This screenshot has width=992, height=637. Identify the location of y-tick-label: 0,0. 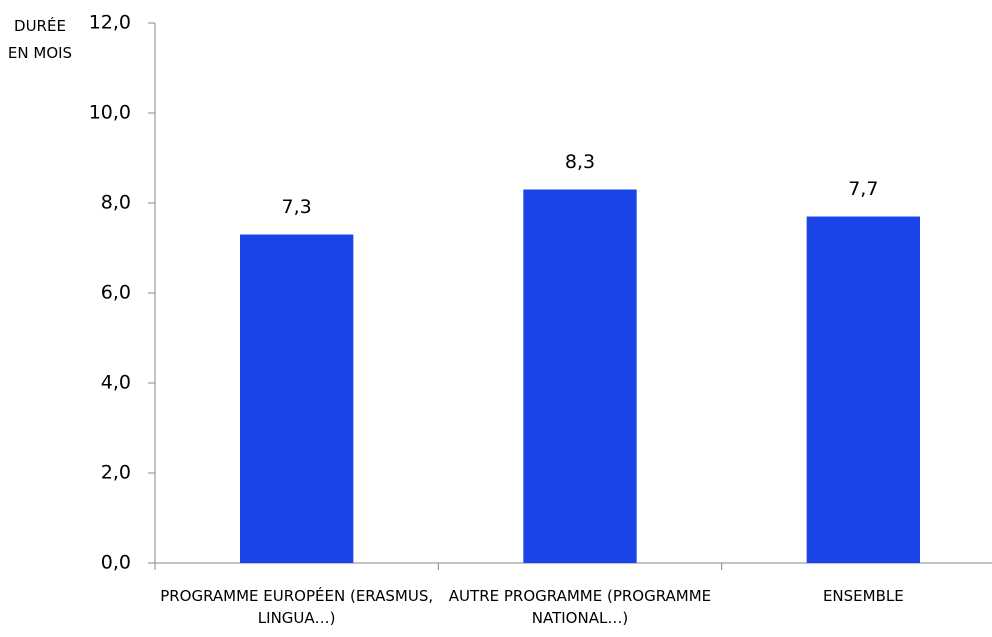
(116, 563).